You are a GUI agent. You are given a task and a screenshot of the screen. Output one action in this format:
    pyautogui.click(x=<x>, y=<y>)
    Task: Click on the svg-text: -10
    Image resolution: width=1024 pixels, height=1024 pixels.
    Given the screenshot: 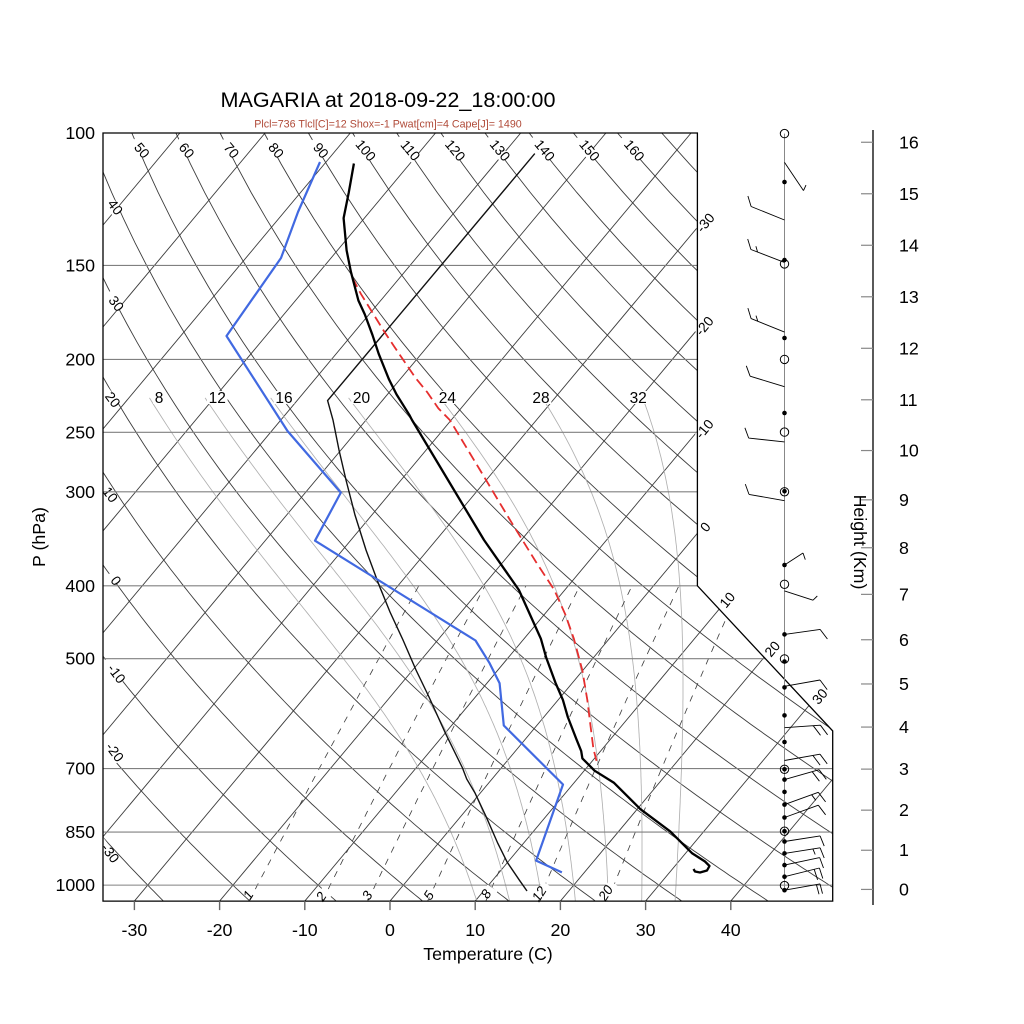 What is the action you would take?
    pyautogui.click(x=305, y=930)
    